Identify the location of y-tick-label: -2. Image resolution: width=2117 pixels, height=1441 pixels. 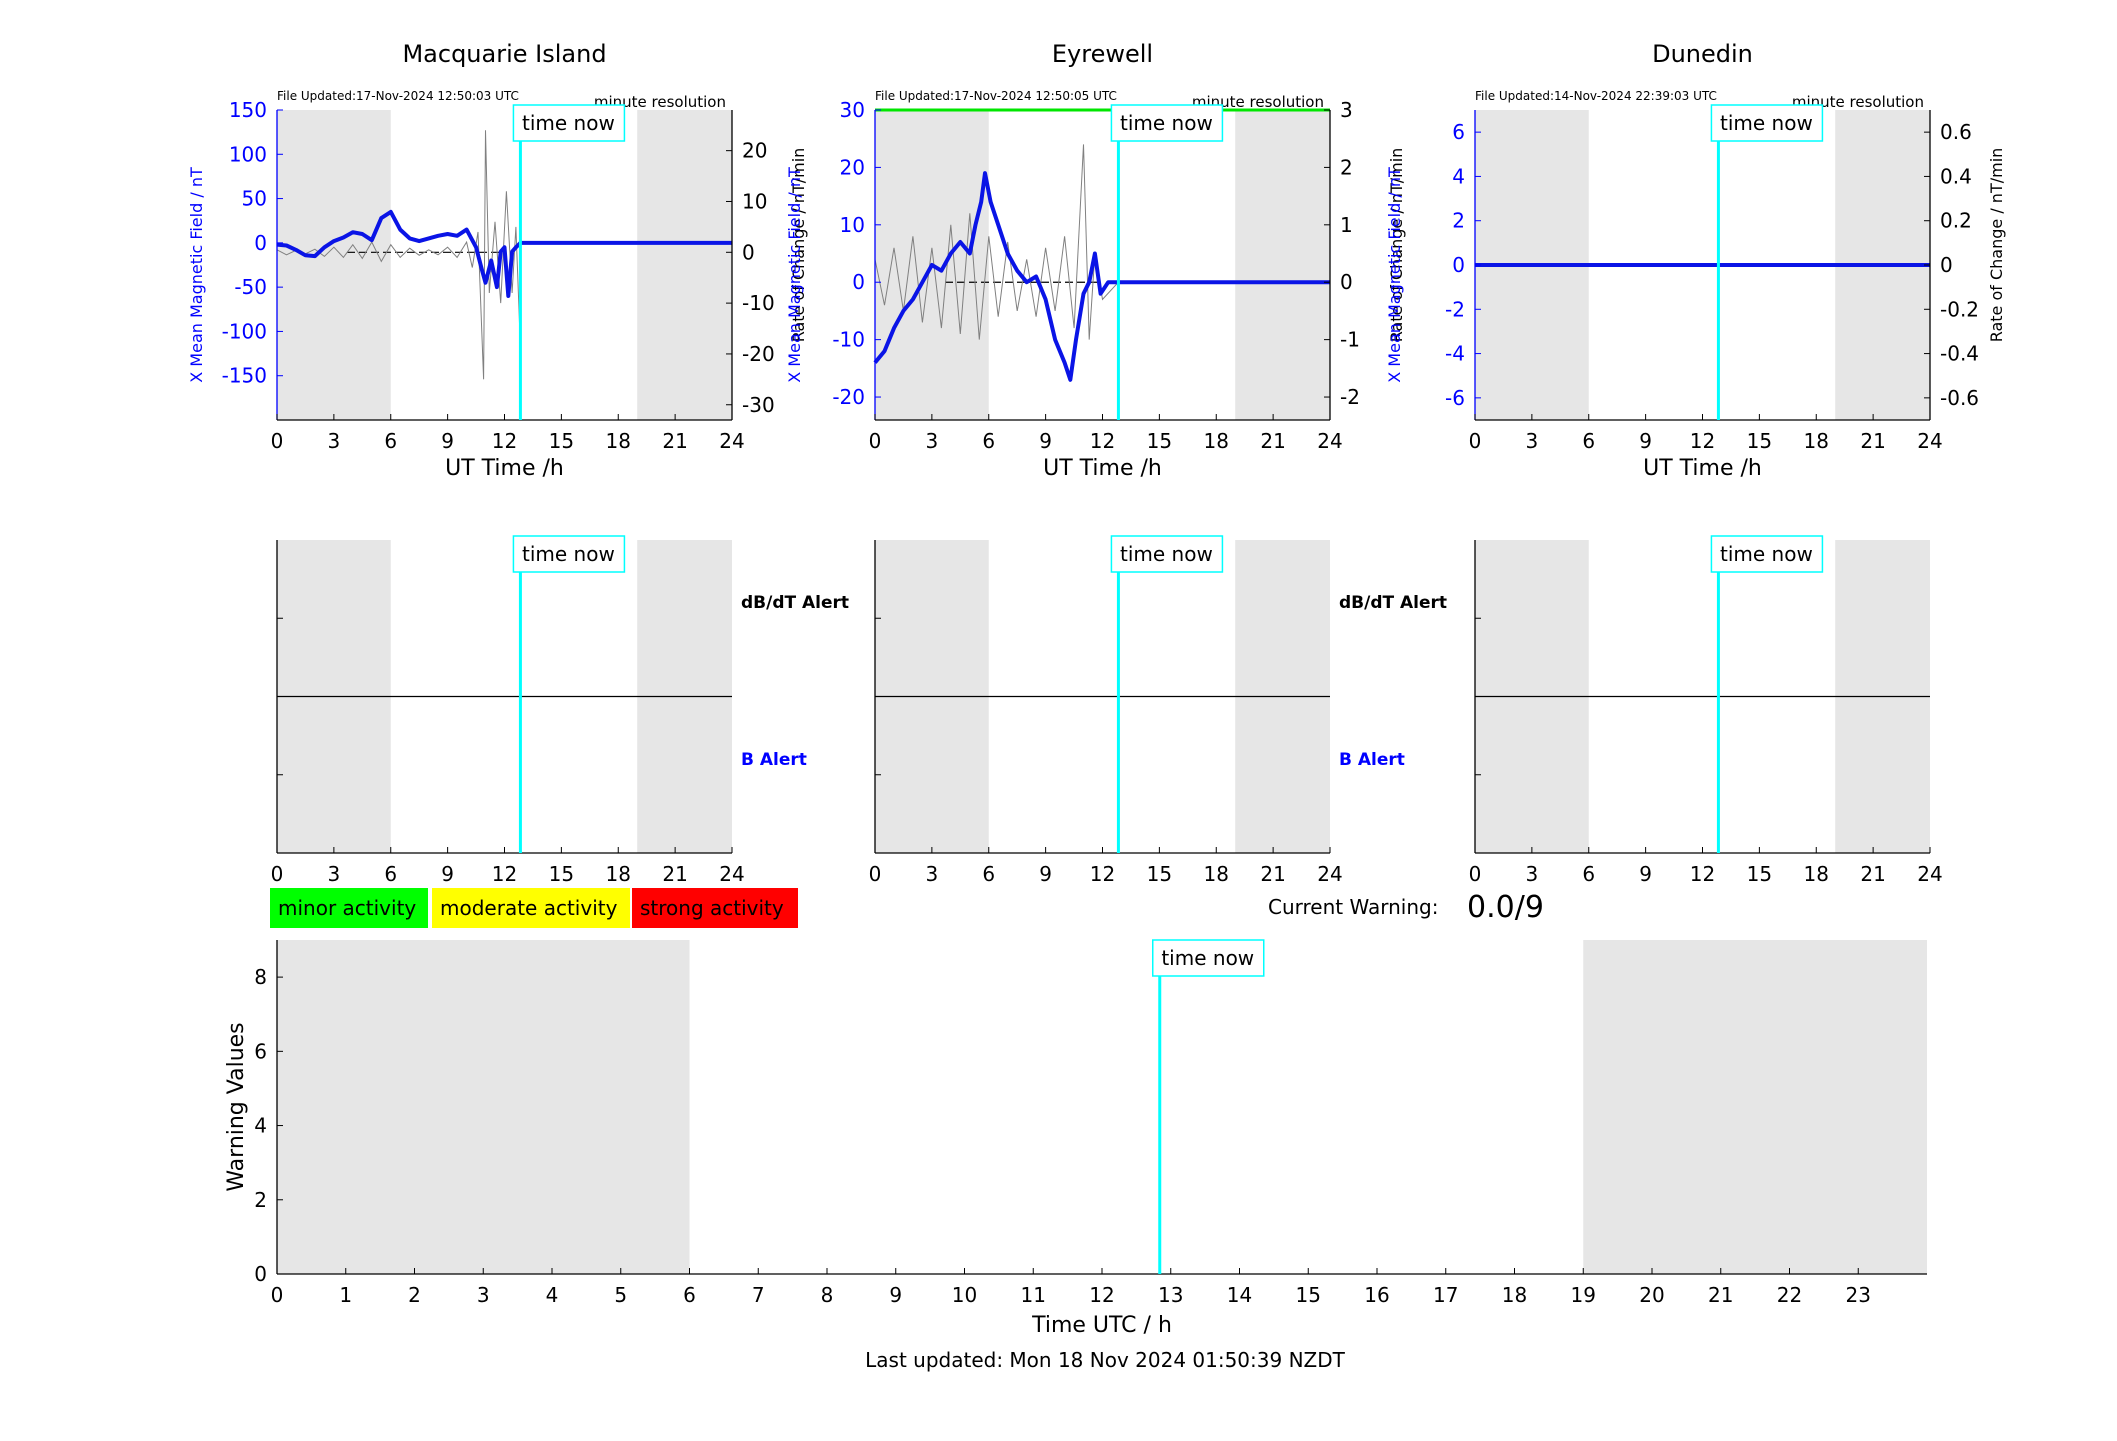
(1455, 309).